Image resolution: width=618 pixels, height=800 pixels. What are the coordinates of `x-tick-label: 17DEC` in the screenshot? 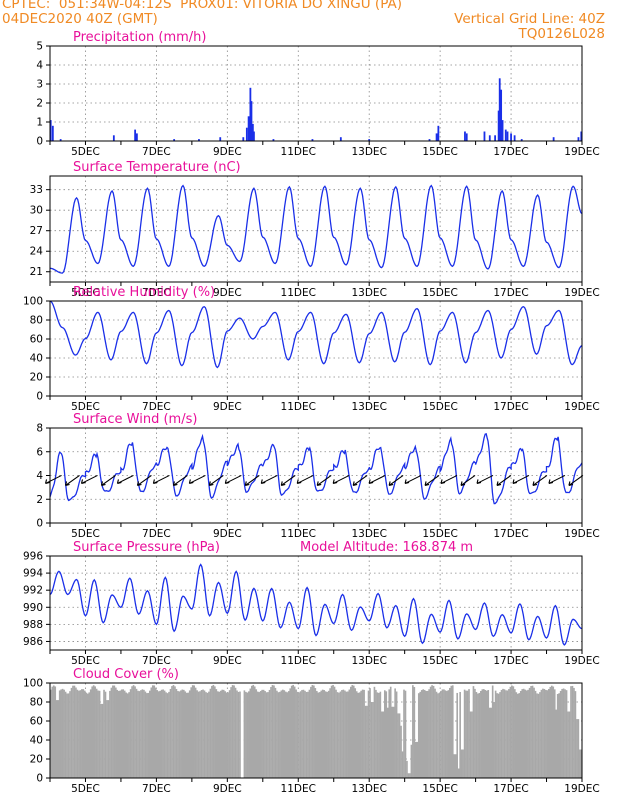 It's located at (510, 661).